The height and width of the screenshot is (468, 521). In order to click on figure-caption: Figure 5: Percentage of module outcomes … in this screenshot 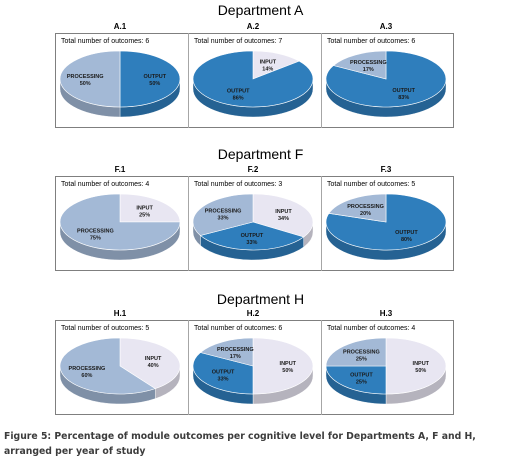, I will do `click(240, 444)`.